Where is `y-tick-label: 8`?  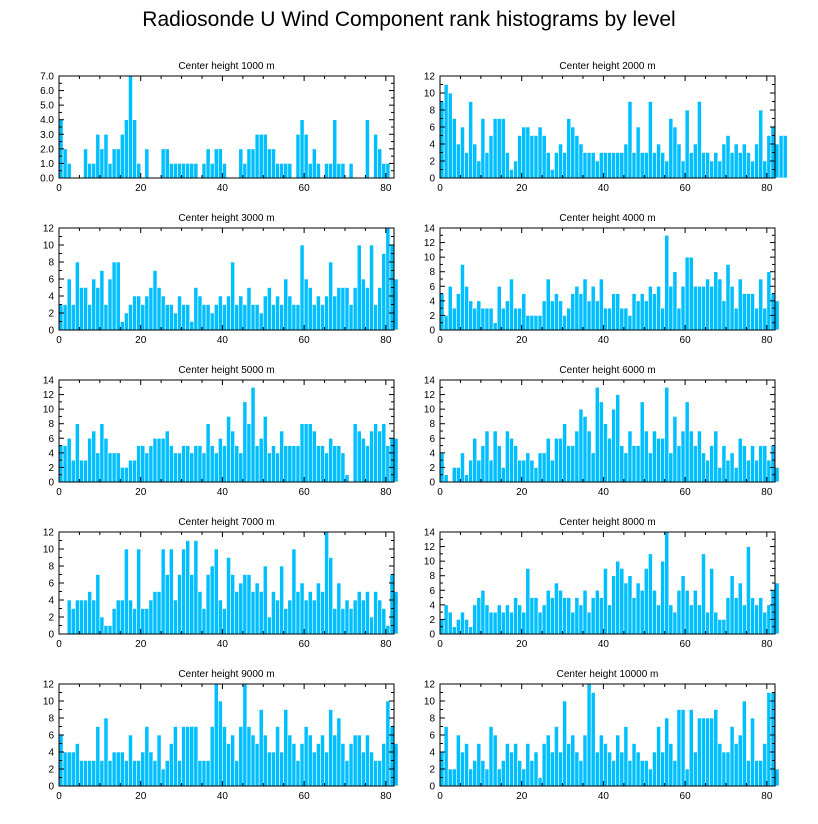 y-tick-label: 8 is located at coordinates (432, 272).